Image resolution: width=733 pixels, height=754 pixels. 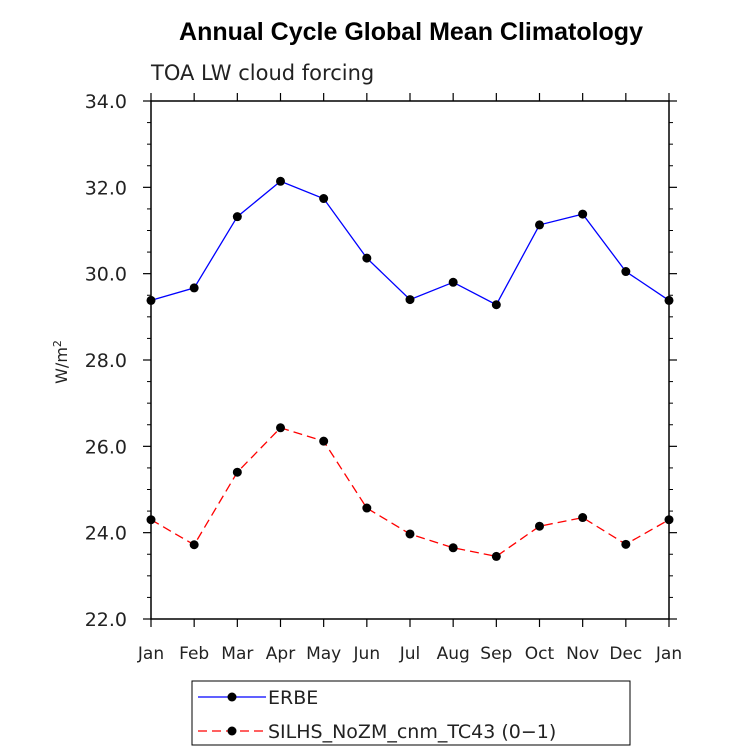 What do you see at coordinates (106, 534) in the screenshot?
I see `y-tick-label: 24.0` at bounding box center [106, 534].